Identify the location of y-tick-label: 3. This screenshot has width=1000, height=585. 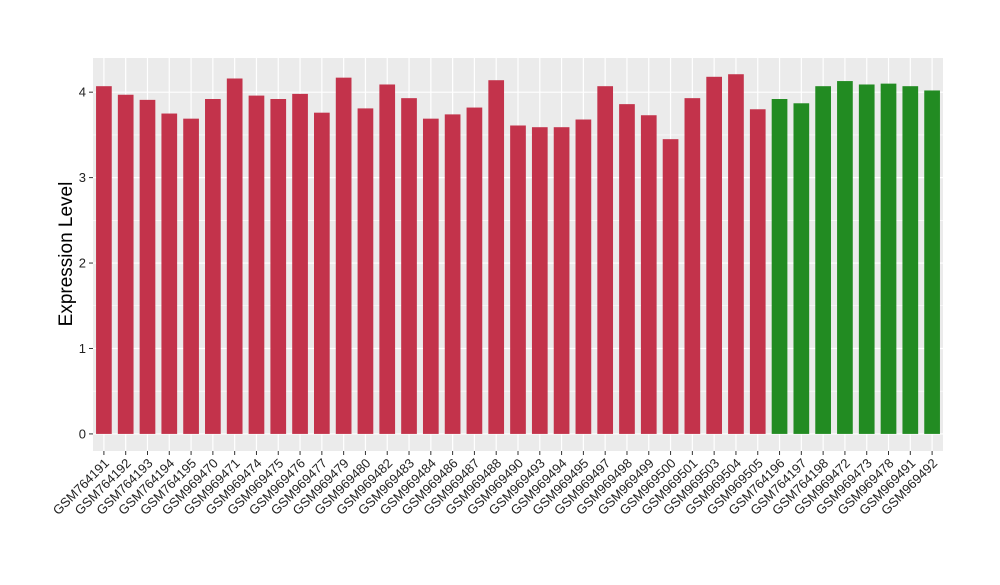
(82, 177).